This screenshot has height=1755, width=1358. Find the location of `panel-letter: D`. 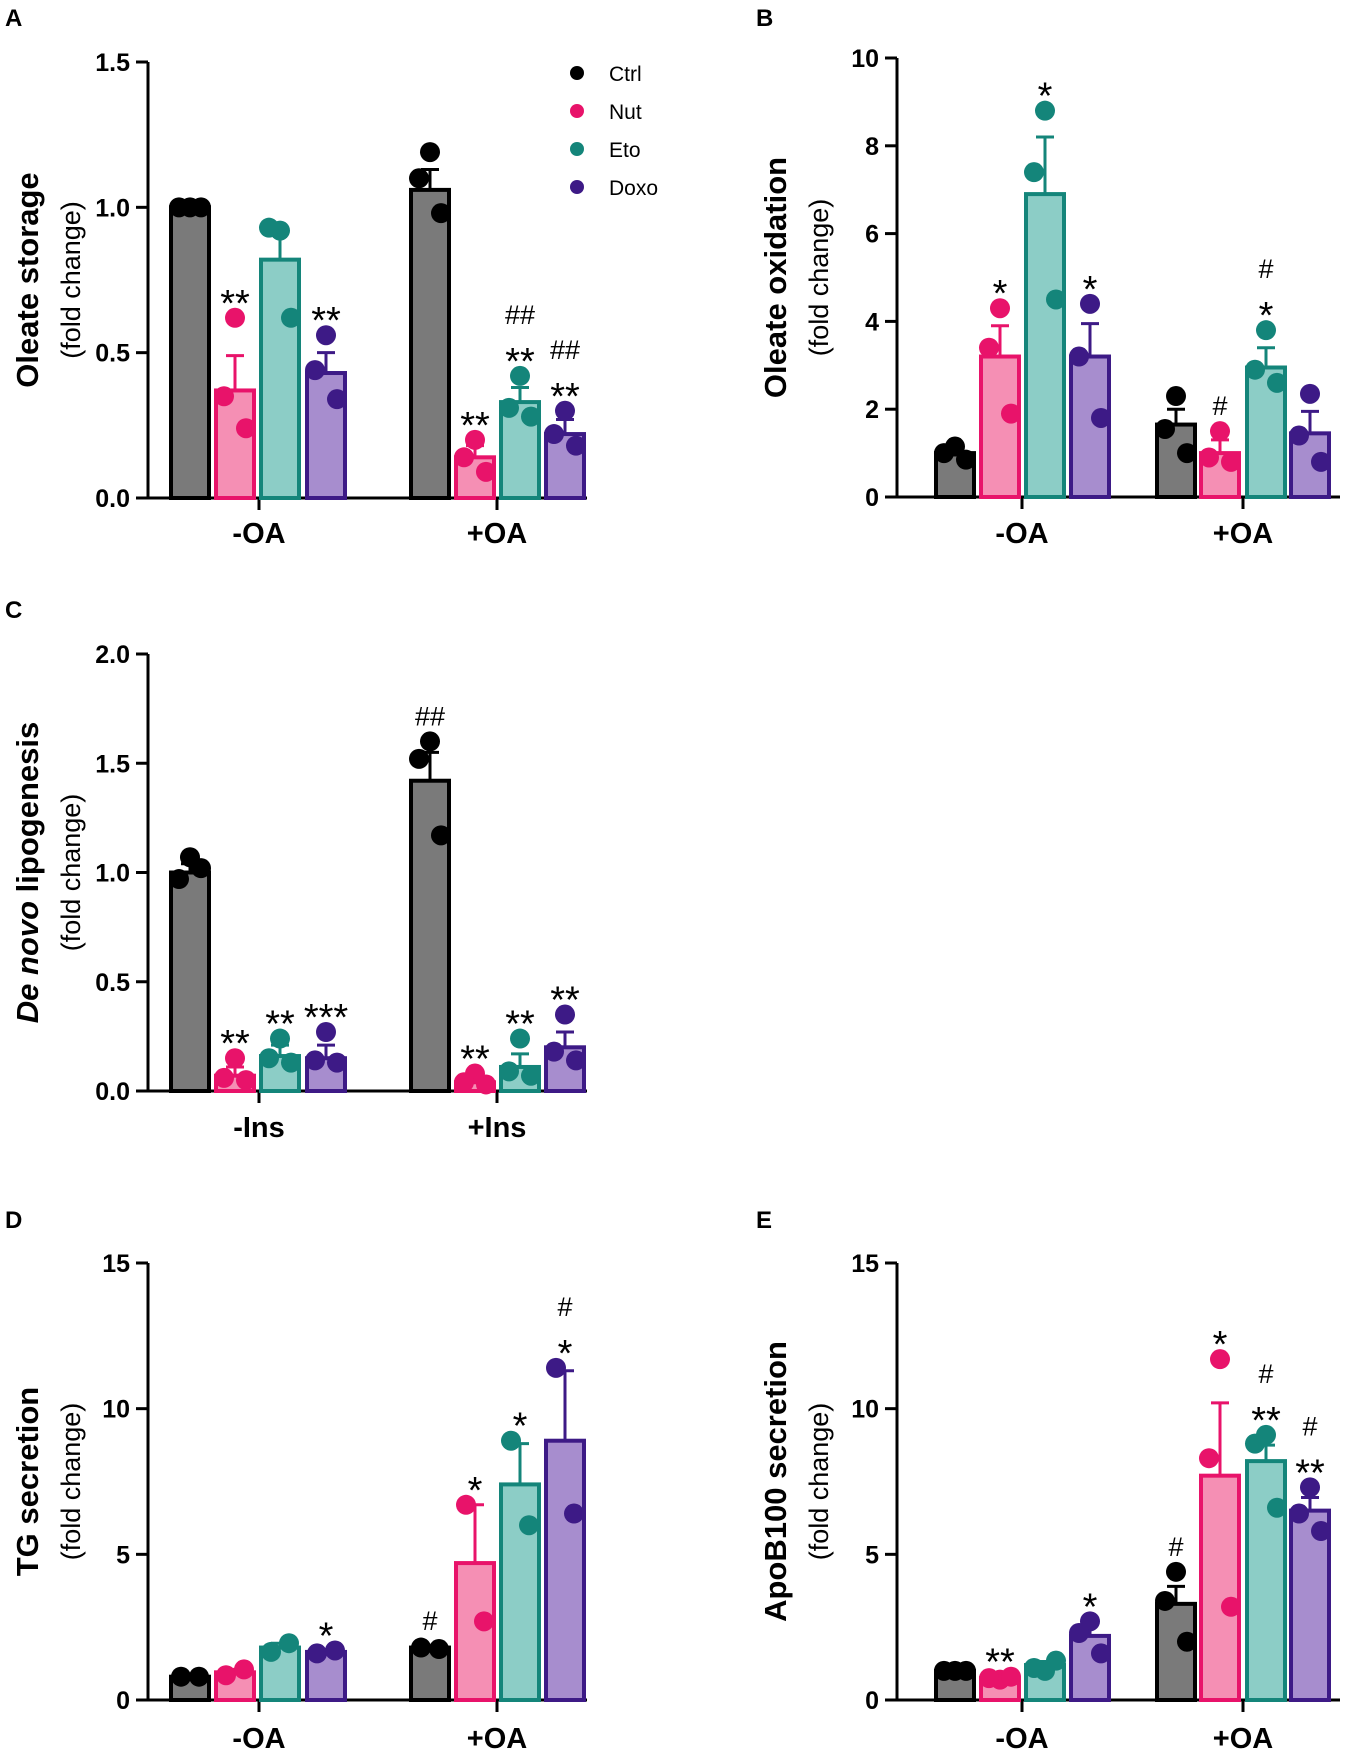

panel-letter: D is located at coordinates (13, 1220).